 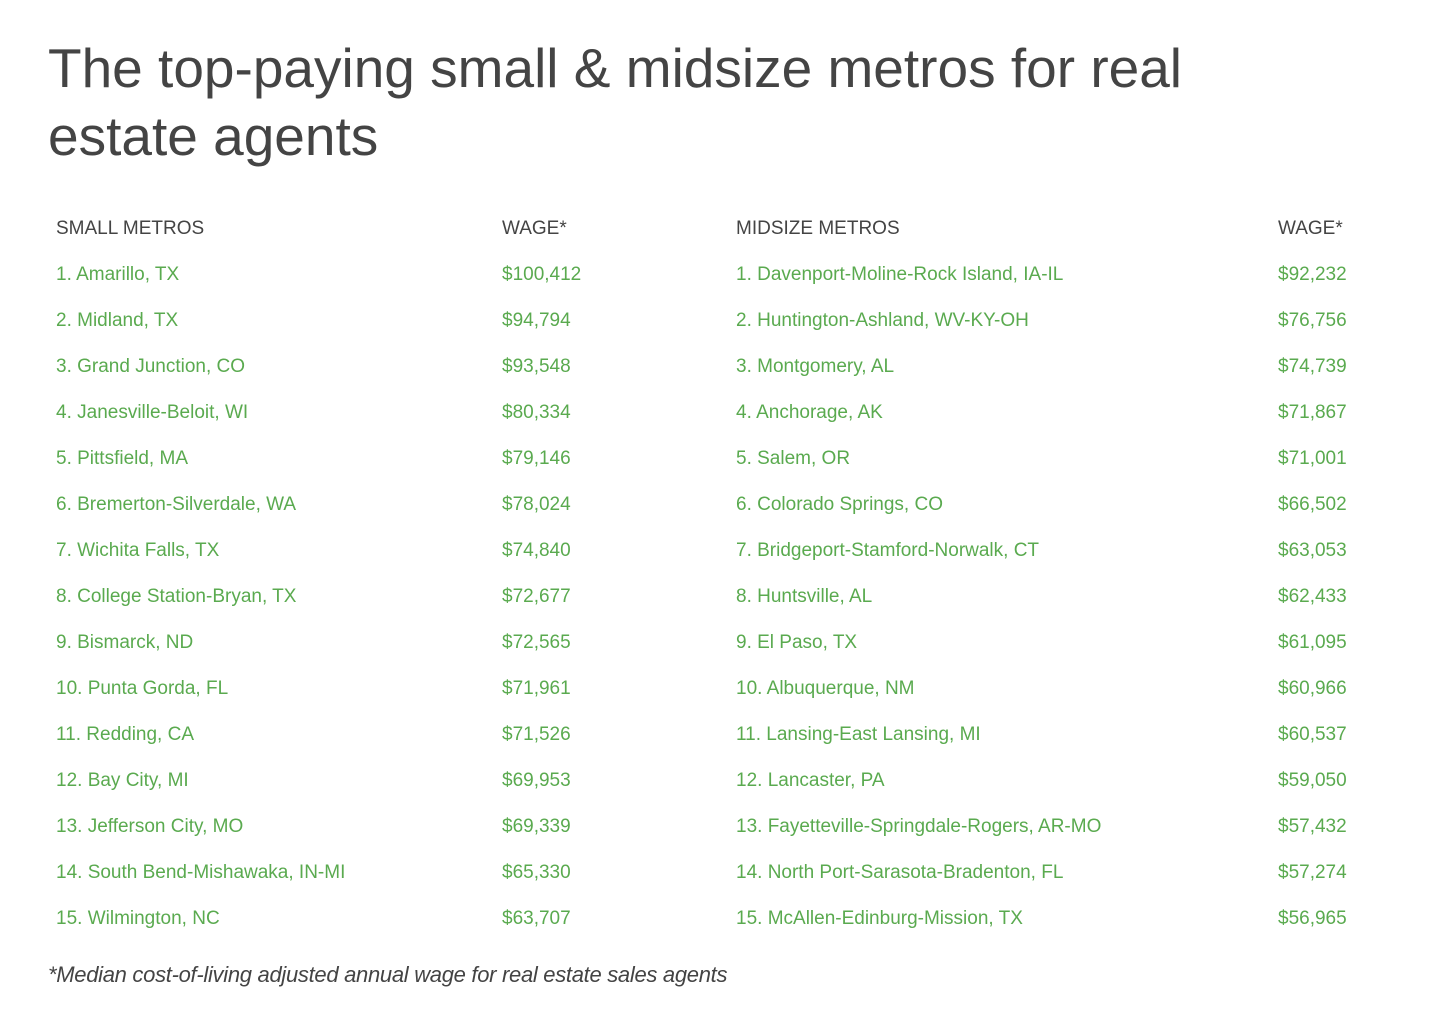 What do you see at coordinates (1312, 320) in the screenshot?
I see `wage: $76,756` at bounding box center [1312, 320].